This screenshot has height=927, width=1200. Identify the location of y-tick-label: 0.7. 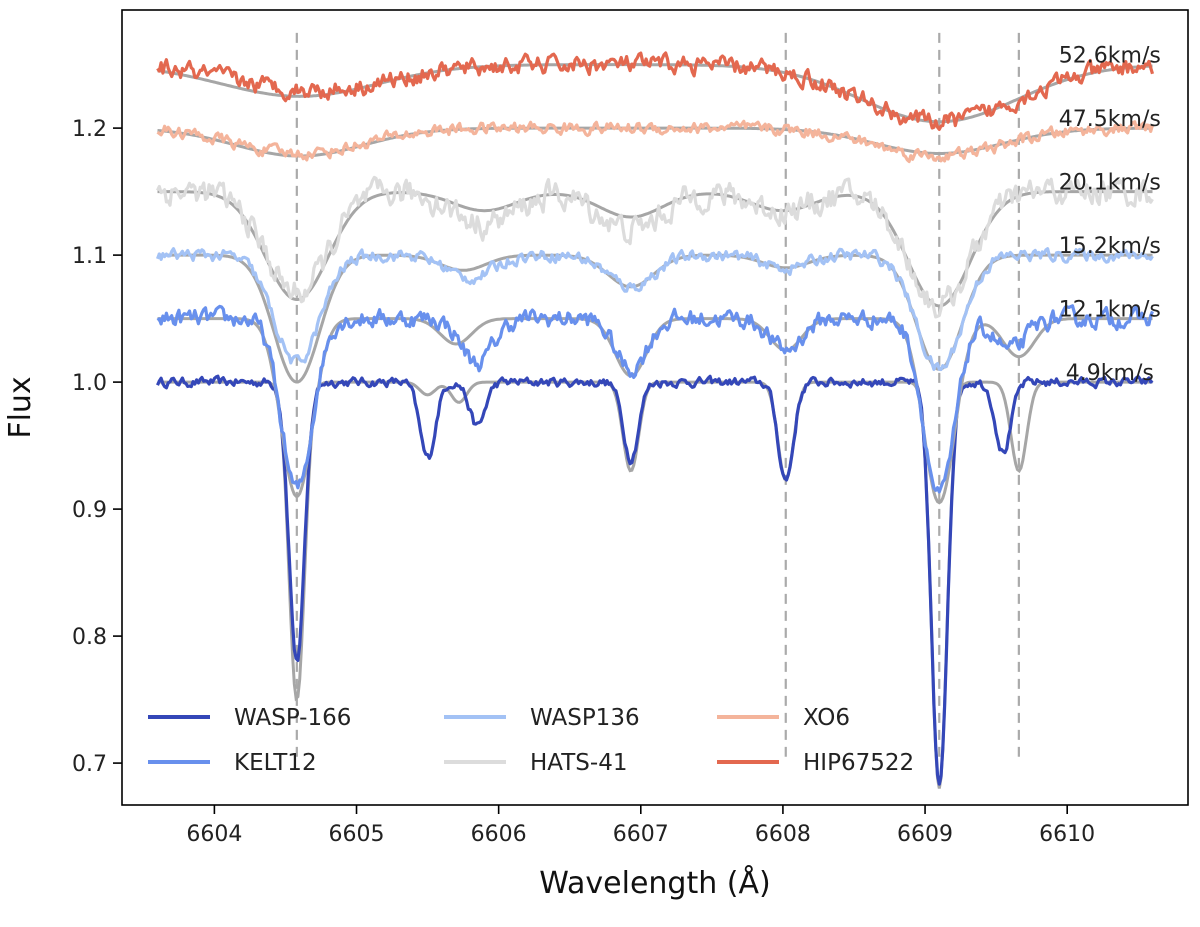
(89, 764).